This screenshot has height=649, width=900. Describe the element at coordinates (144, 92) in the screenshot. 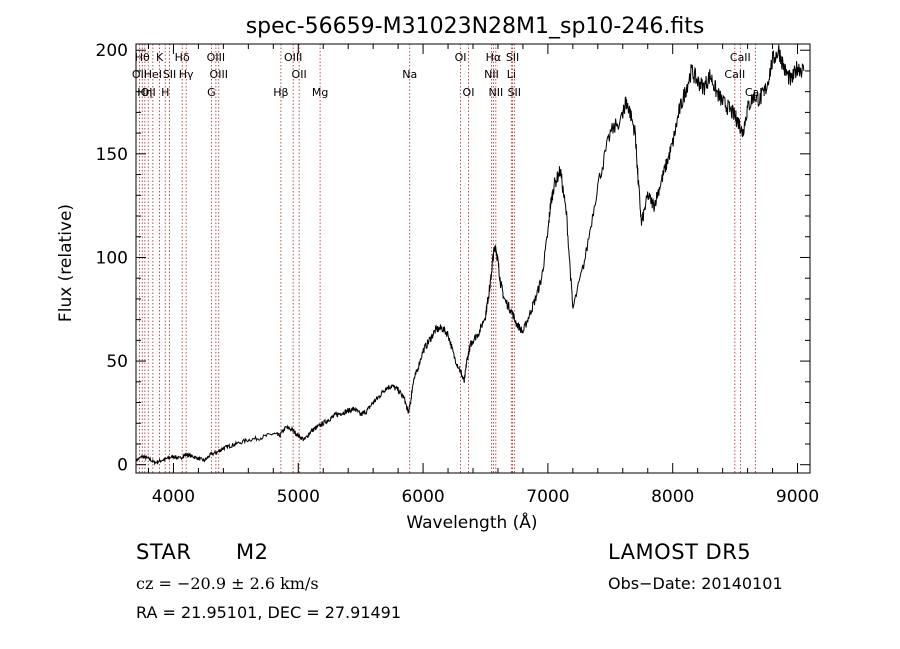

I see `line-label-2: Hη` at that location.